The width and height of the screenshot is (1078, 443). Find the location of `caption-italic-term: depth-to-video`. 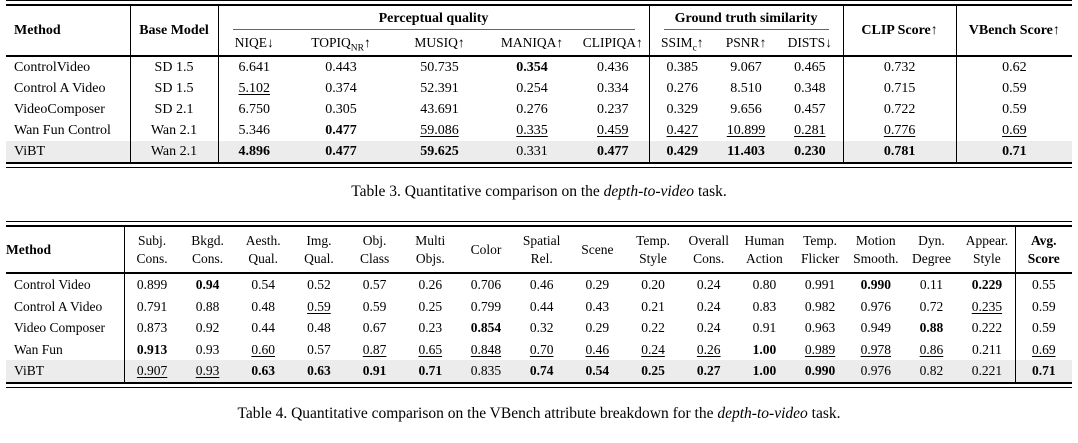

caption-italic-term: depth-to-video is located at coordinates (762, 413).